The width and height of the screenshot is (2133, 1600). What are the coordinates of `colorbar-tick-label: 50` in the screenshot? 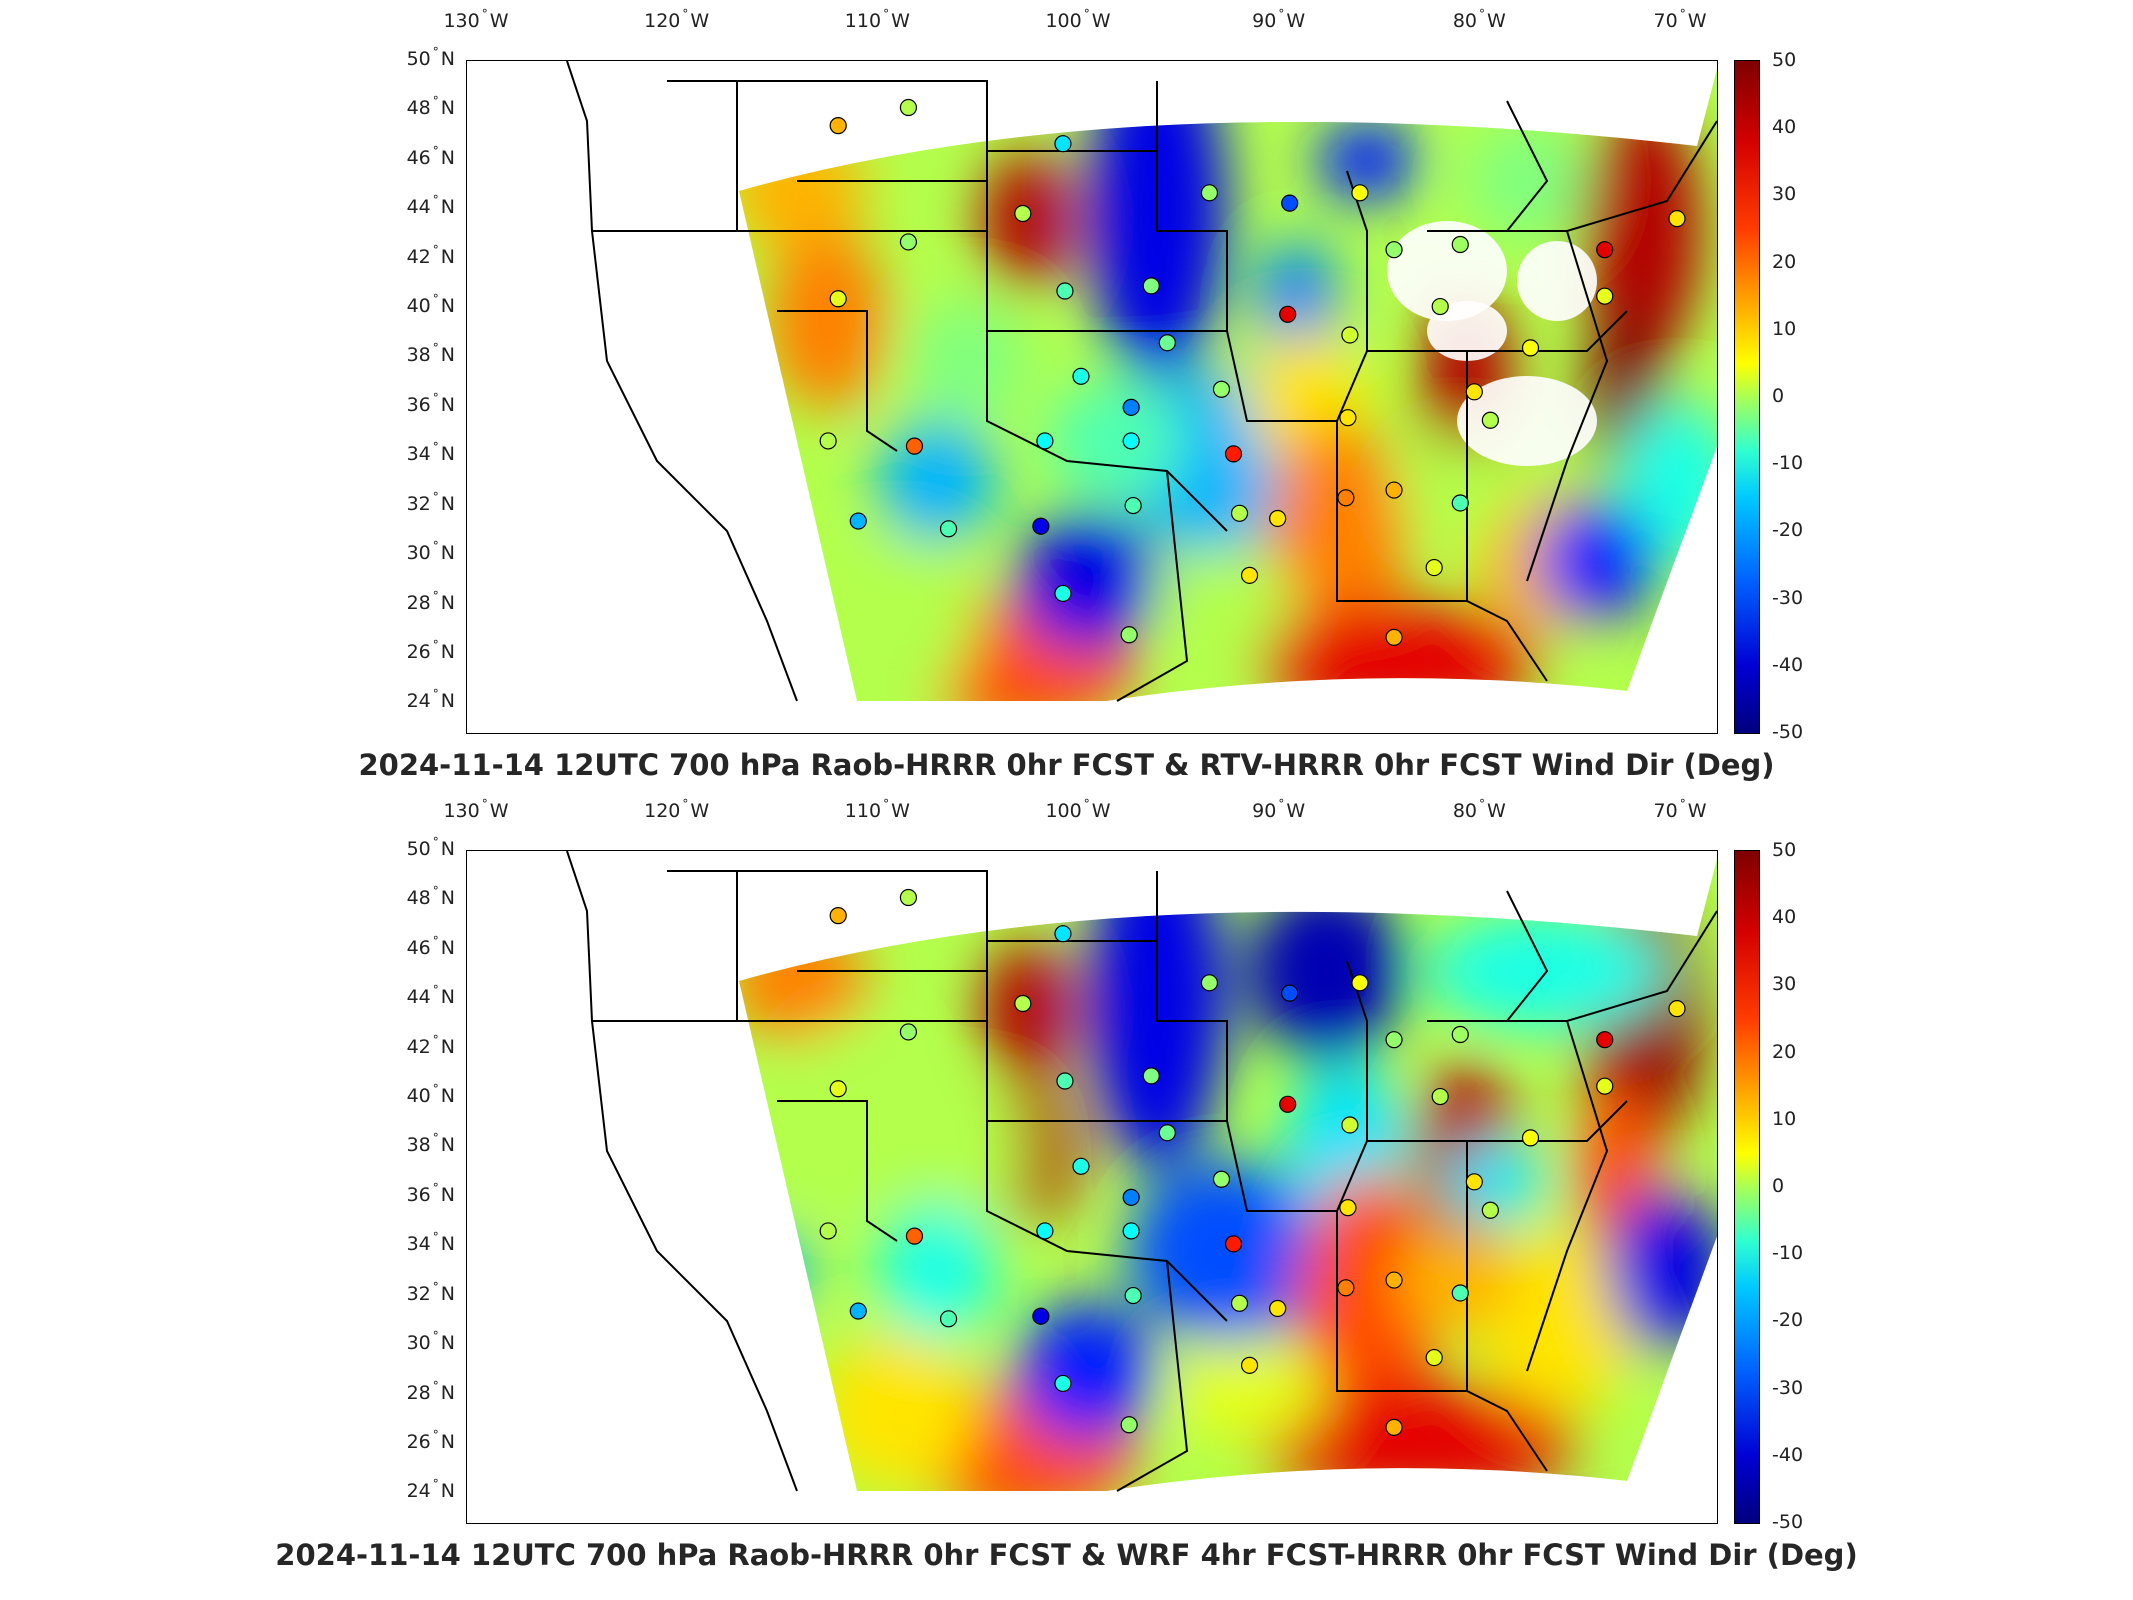 It's located at (1784, 60).